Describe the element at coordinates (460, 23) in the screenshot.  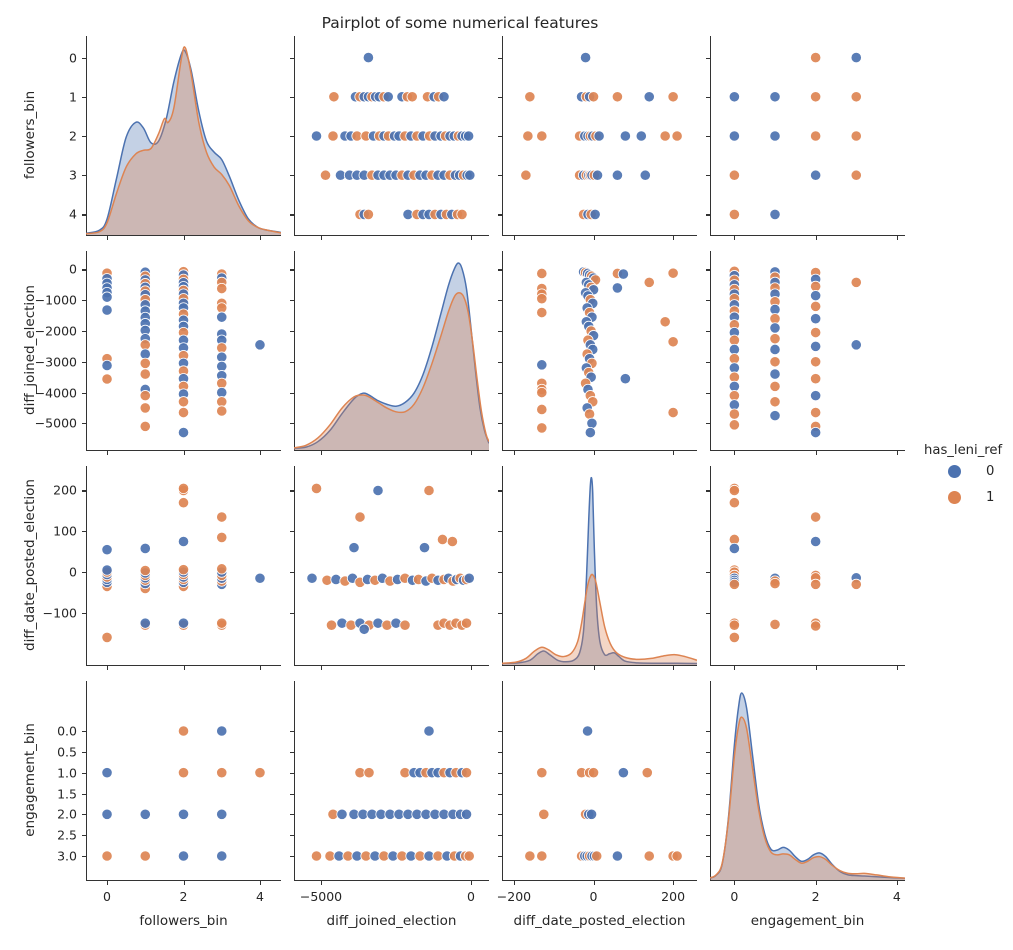
I see `page-title: Pairplot of some numerical features` at that location.